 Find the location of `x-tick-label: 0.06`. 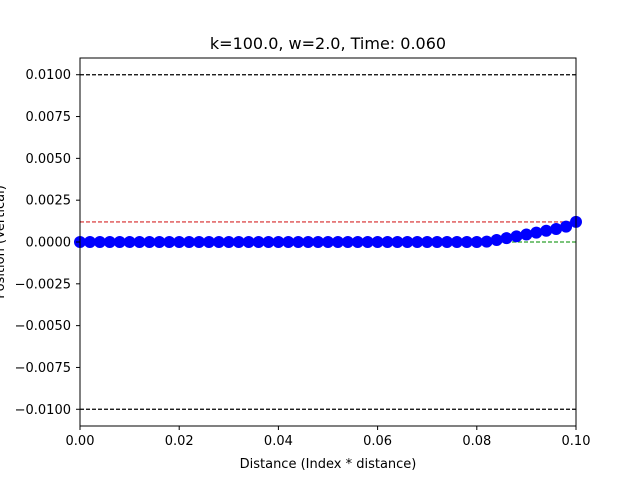

x-tick-label: 0.06 is located at coordinates (377, 441).